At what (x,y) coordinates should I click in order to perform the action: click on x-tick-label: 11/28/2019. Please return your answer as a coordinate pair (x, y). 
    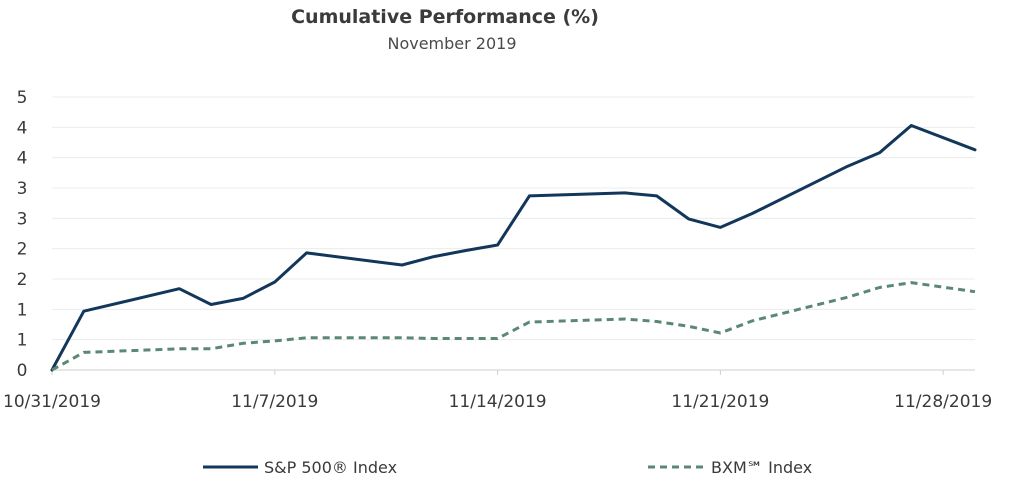
    Looking at the image, I should click on (943, 402).